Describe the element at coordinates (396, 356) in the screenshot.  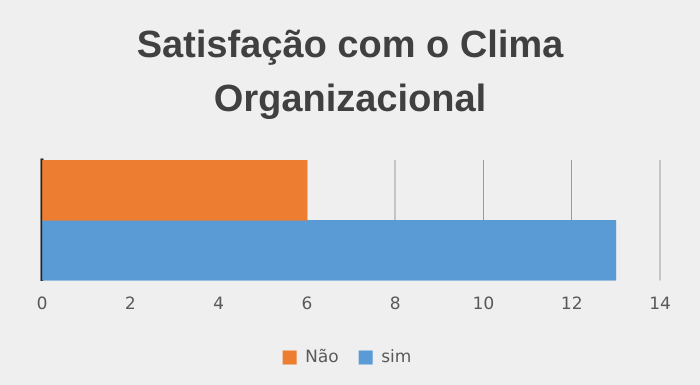
I see `legend-label: sim` at that location.